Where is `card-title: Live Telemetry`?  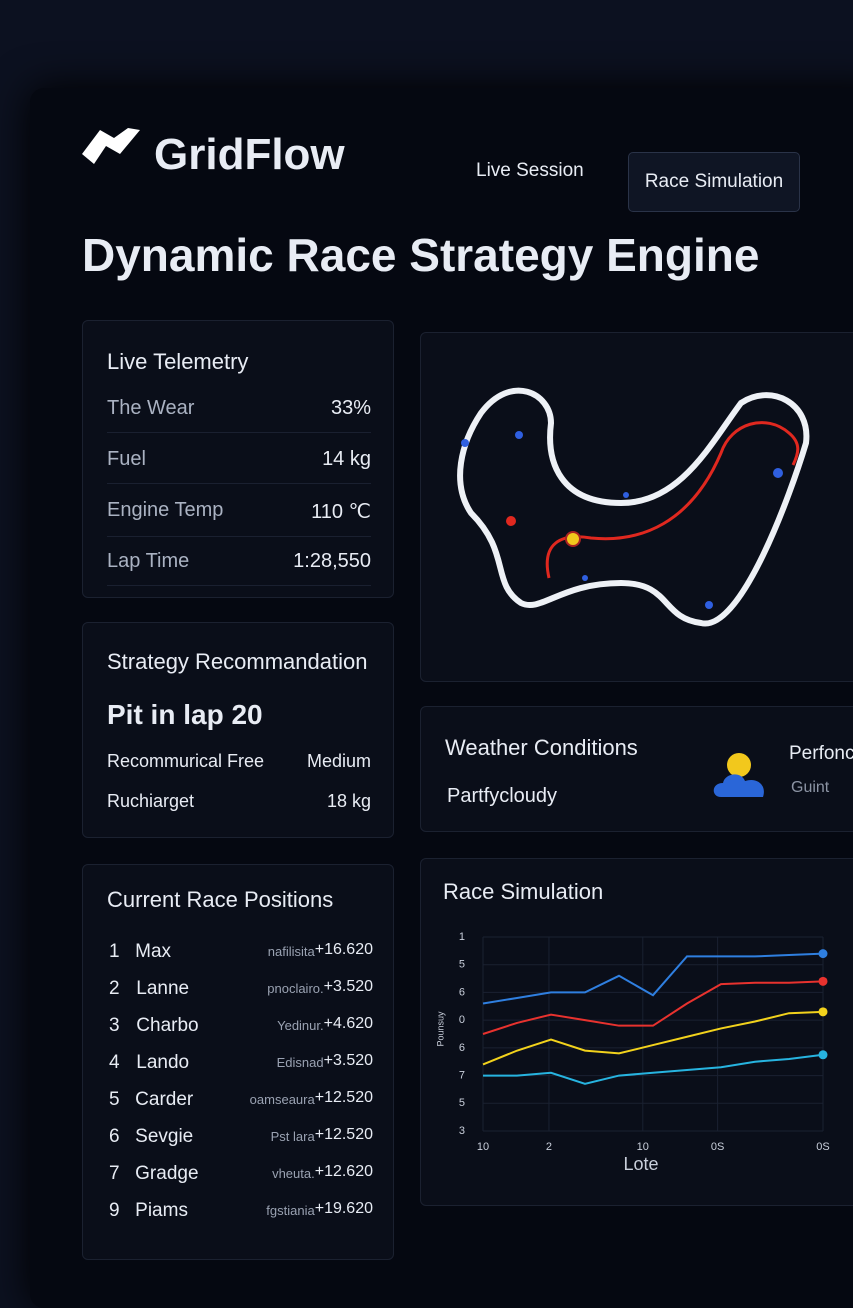 card-title: Live Telemetry is located at coordinates (178, 361).